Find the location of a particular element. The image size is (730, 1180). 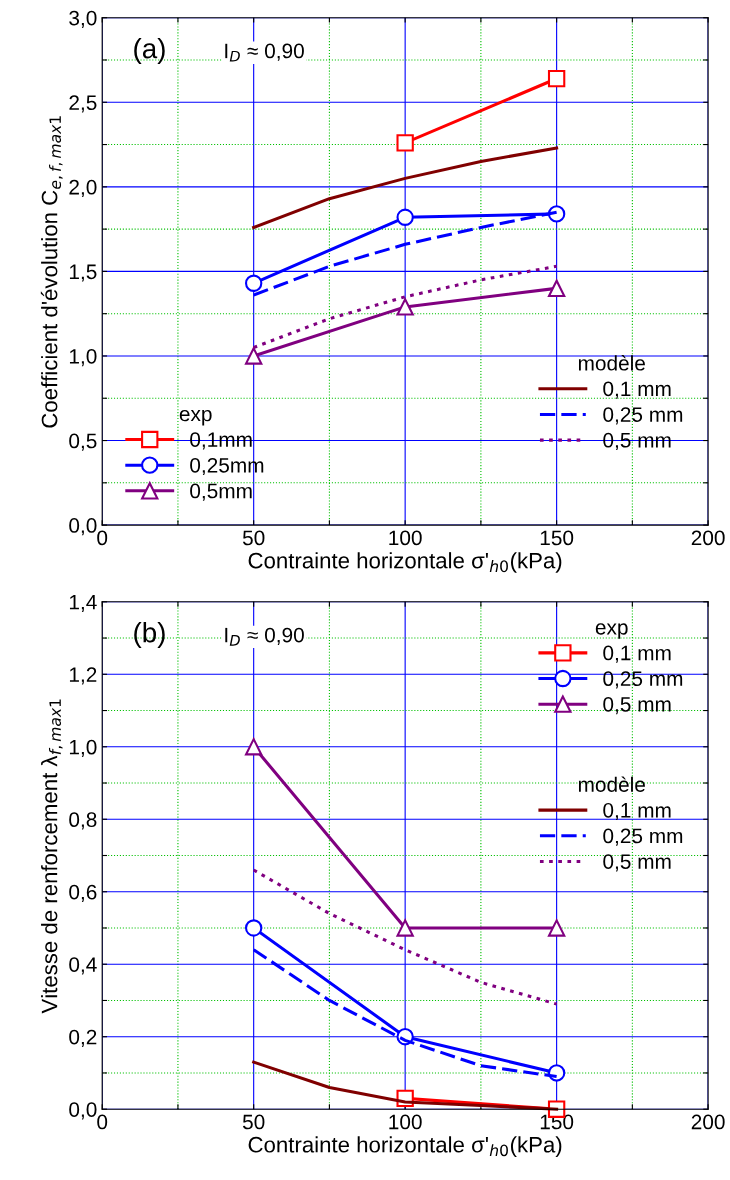

y-tick-label: 0,4 is located at coordinates (83, 966).